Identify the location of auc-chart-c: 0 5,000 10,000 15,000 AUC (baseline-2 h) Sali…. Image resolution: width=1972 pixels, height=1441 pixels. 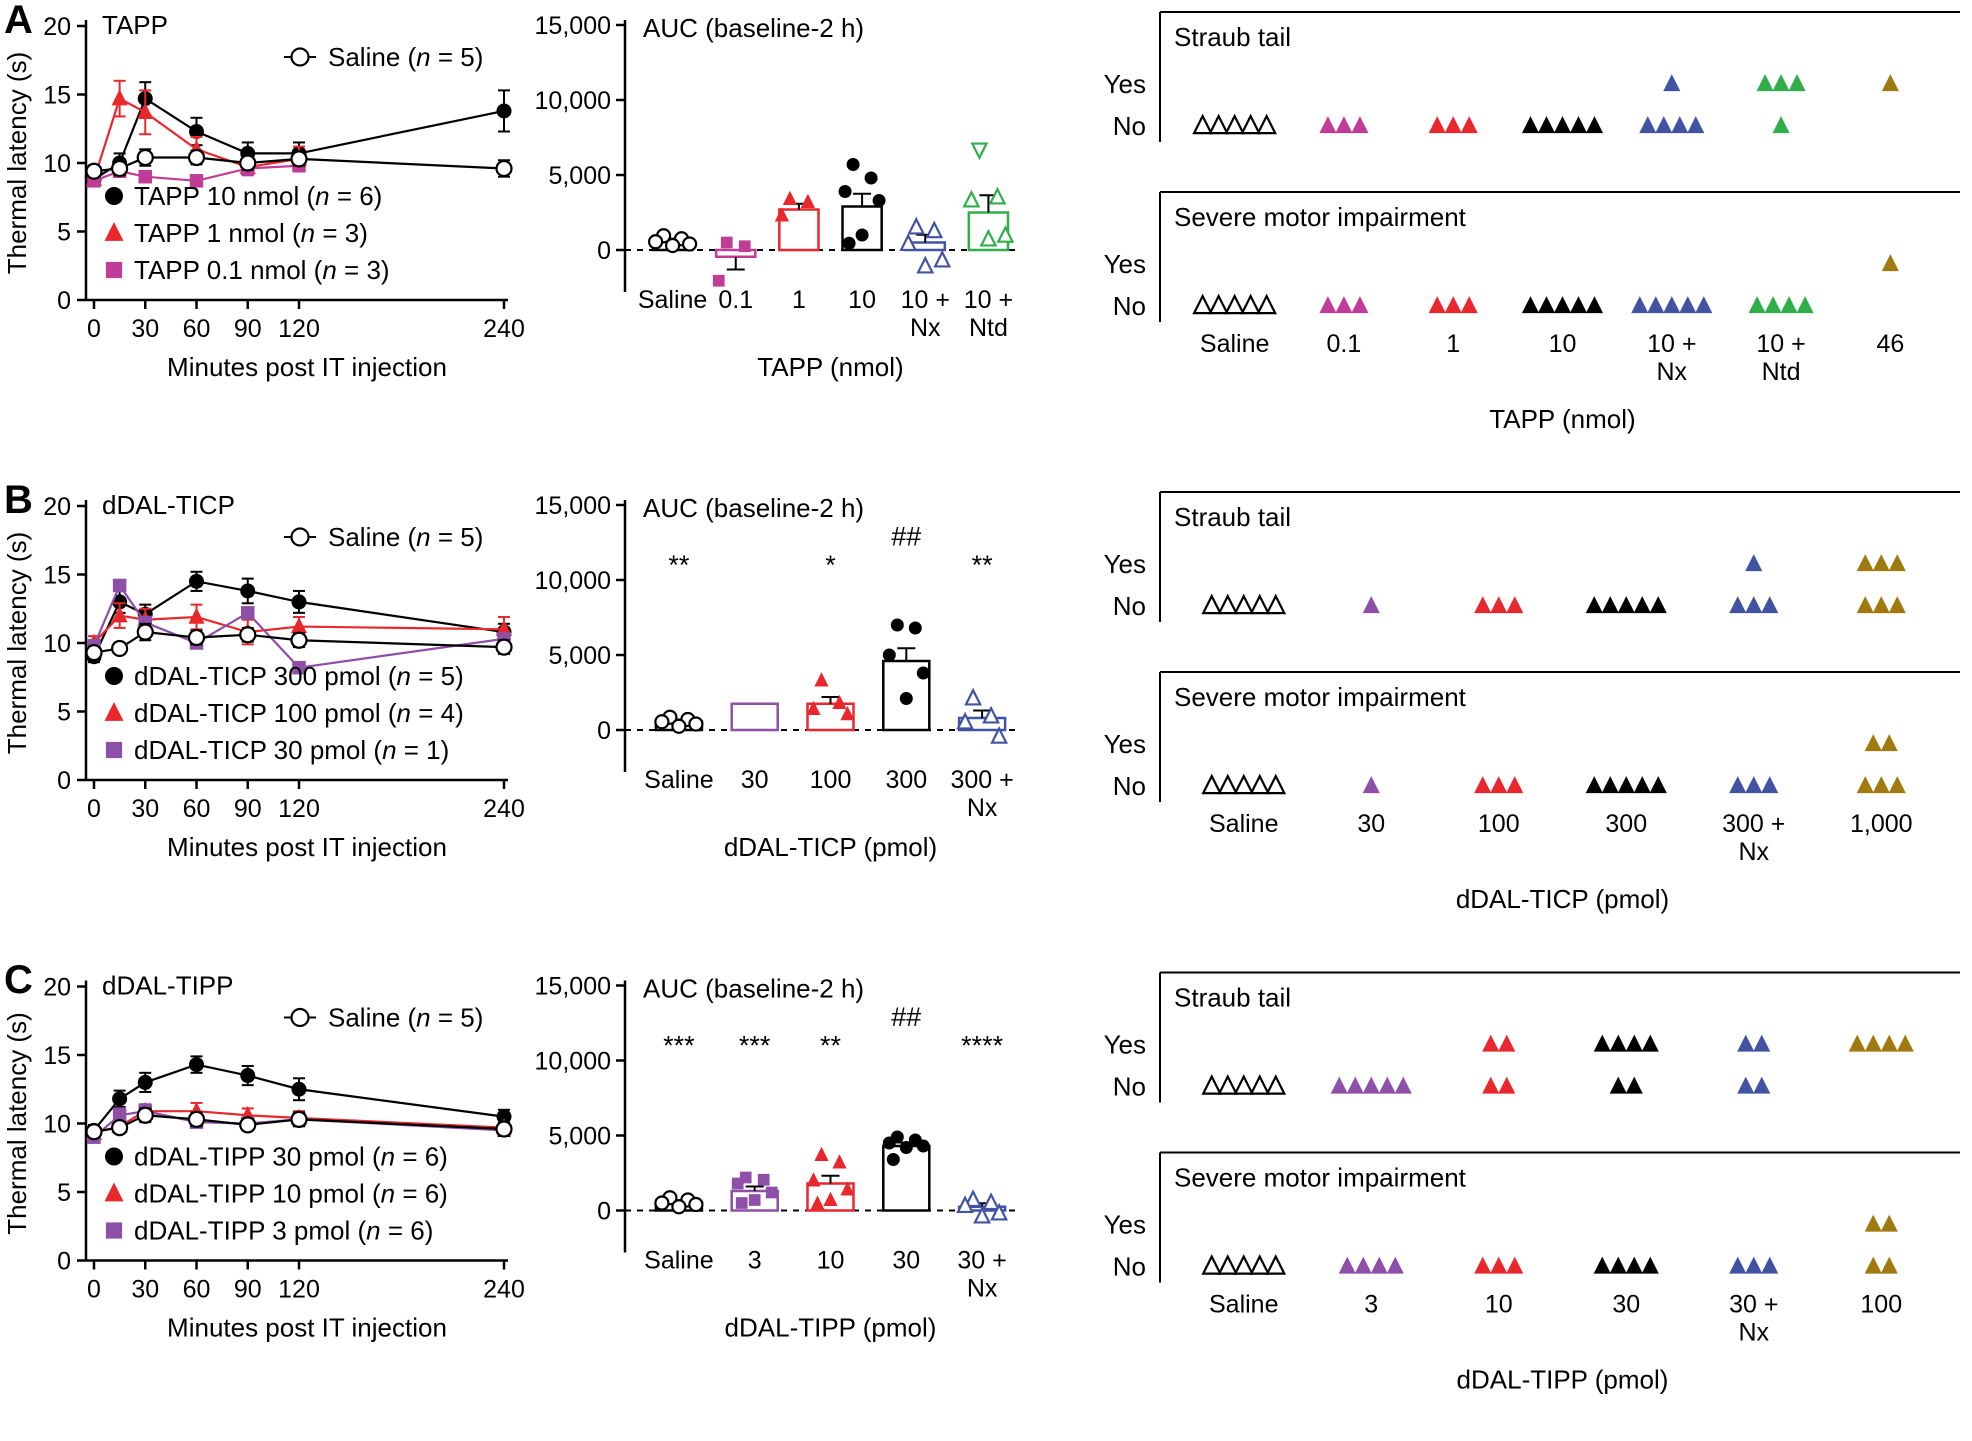
(777, 1158).